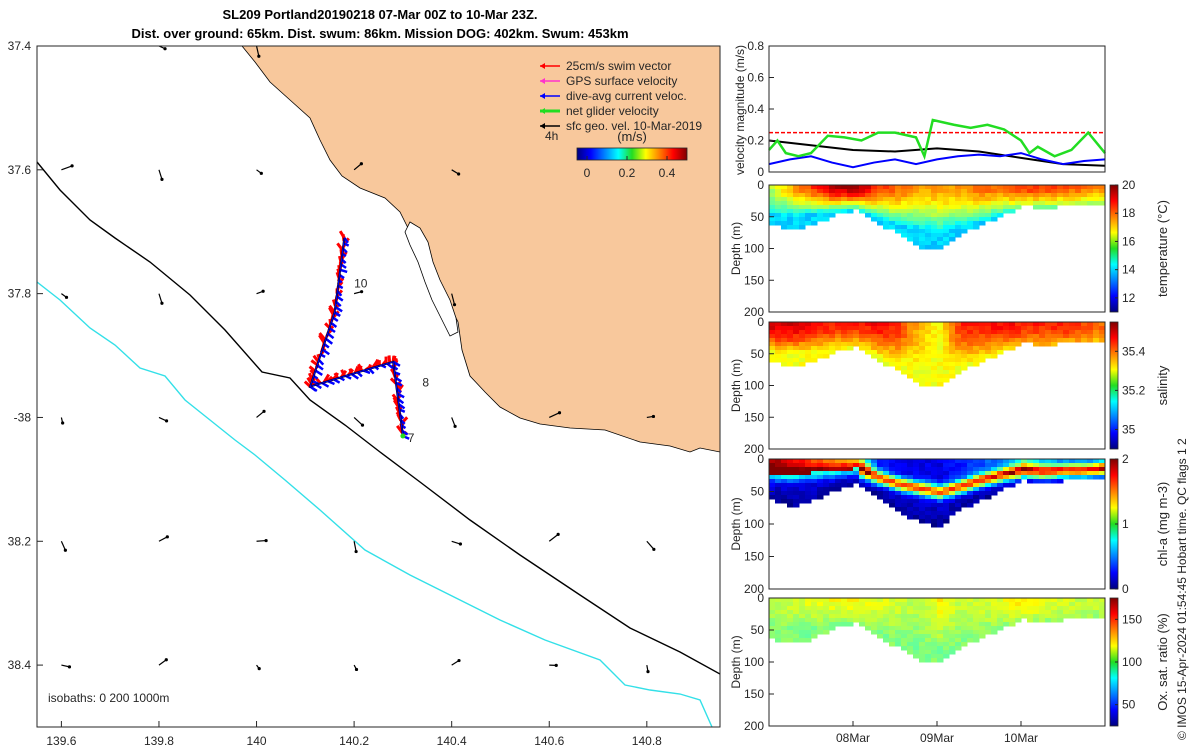  What do you see at coordinates (20, 541) in the screenshot?
I see `map-ytick-label: 38.2` at bounding box center [20, 541].